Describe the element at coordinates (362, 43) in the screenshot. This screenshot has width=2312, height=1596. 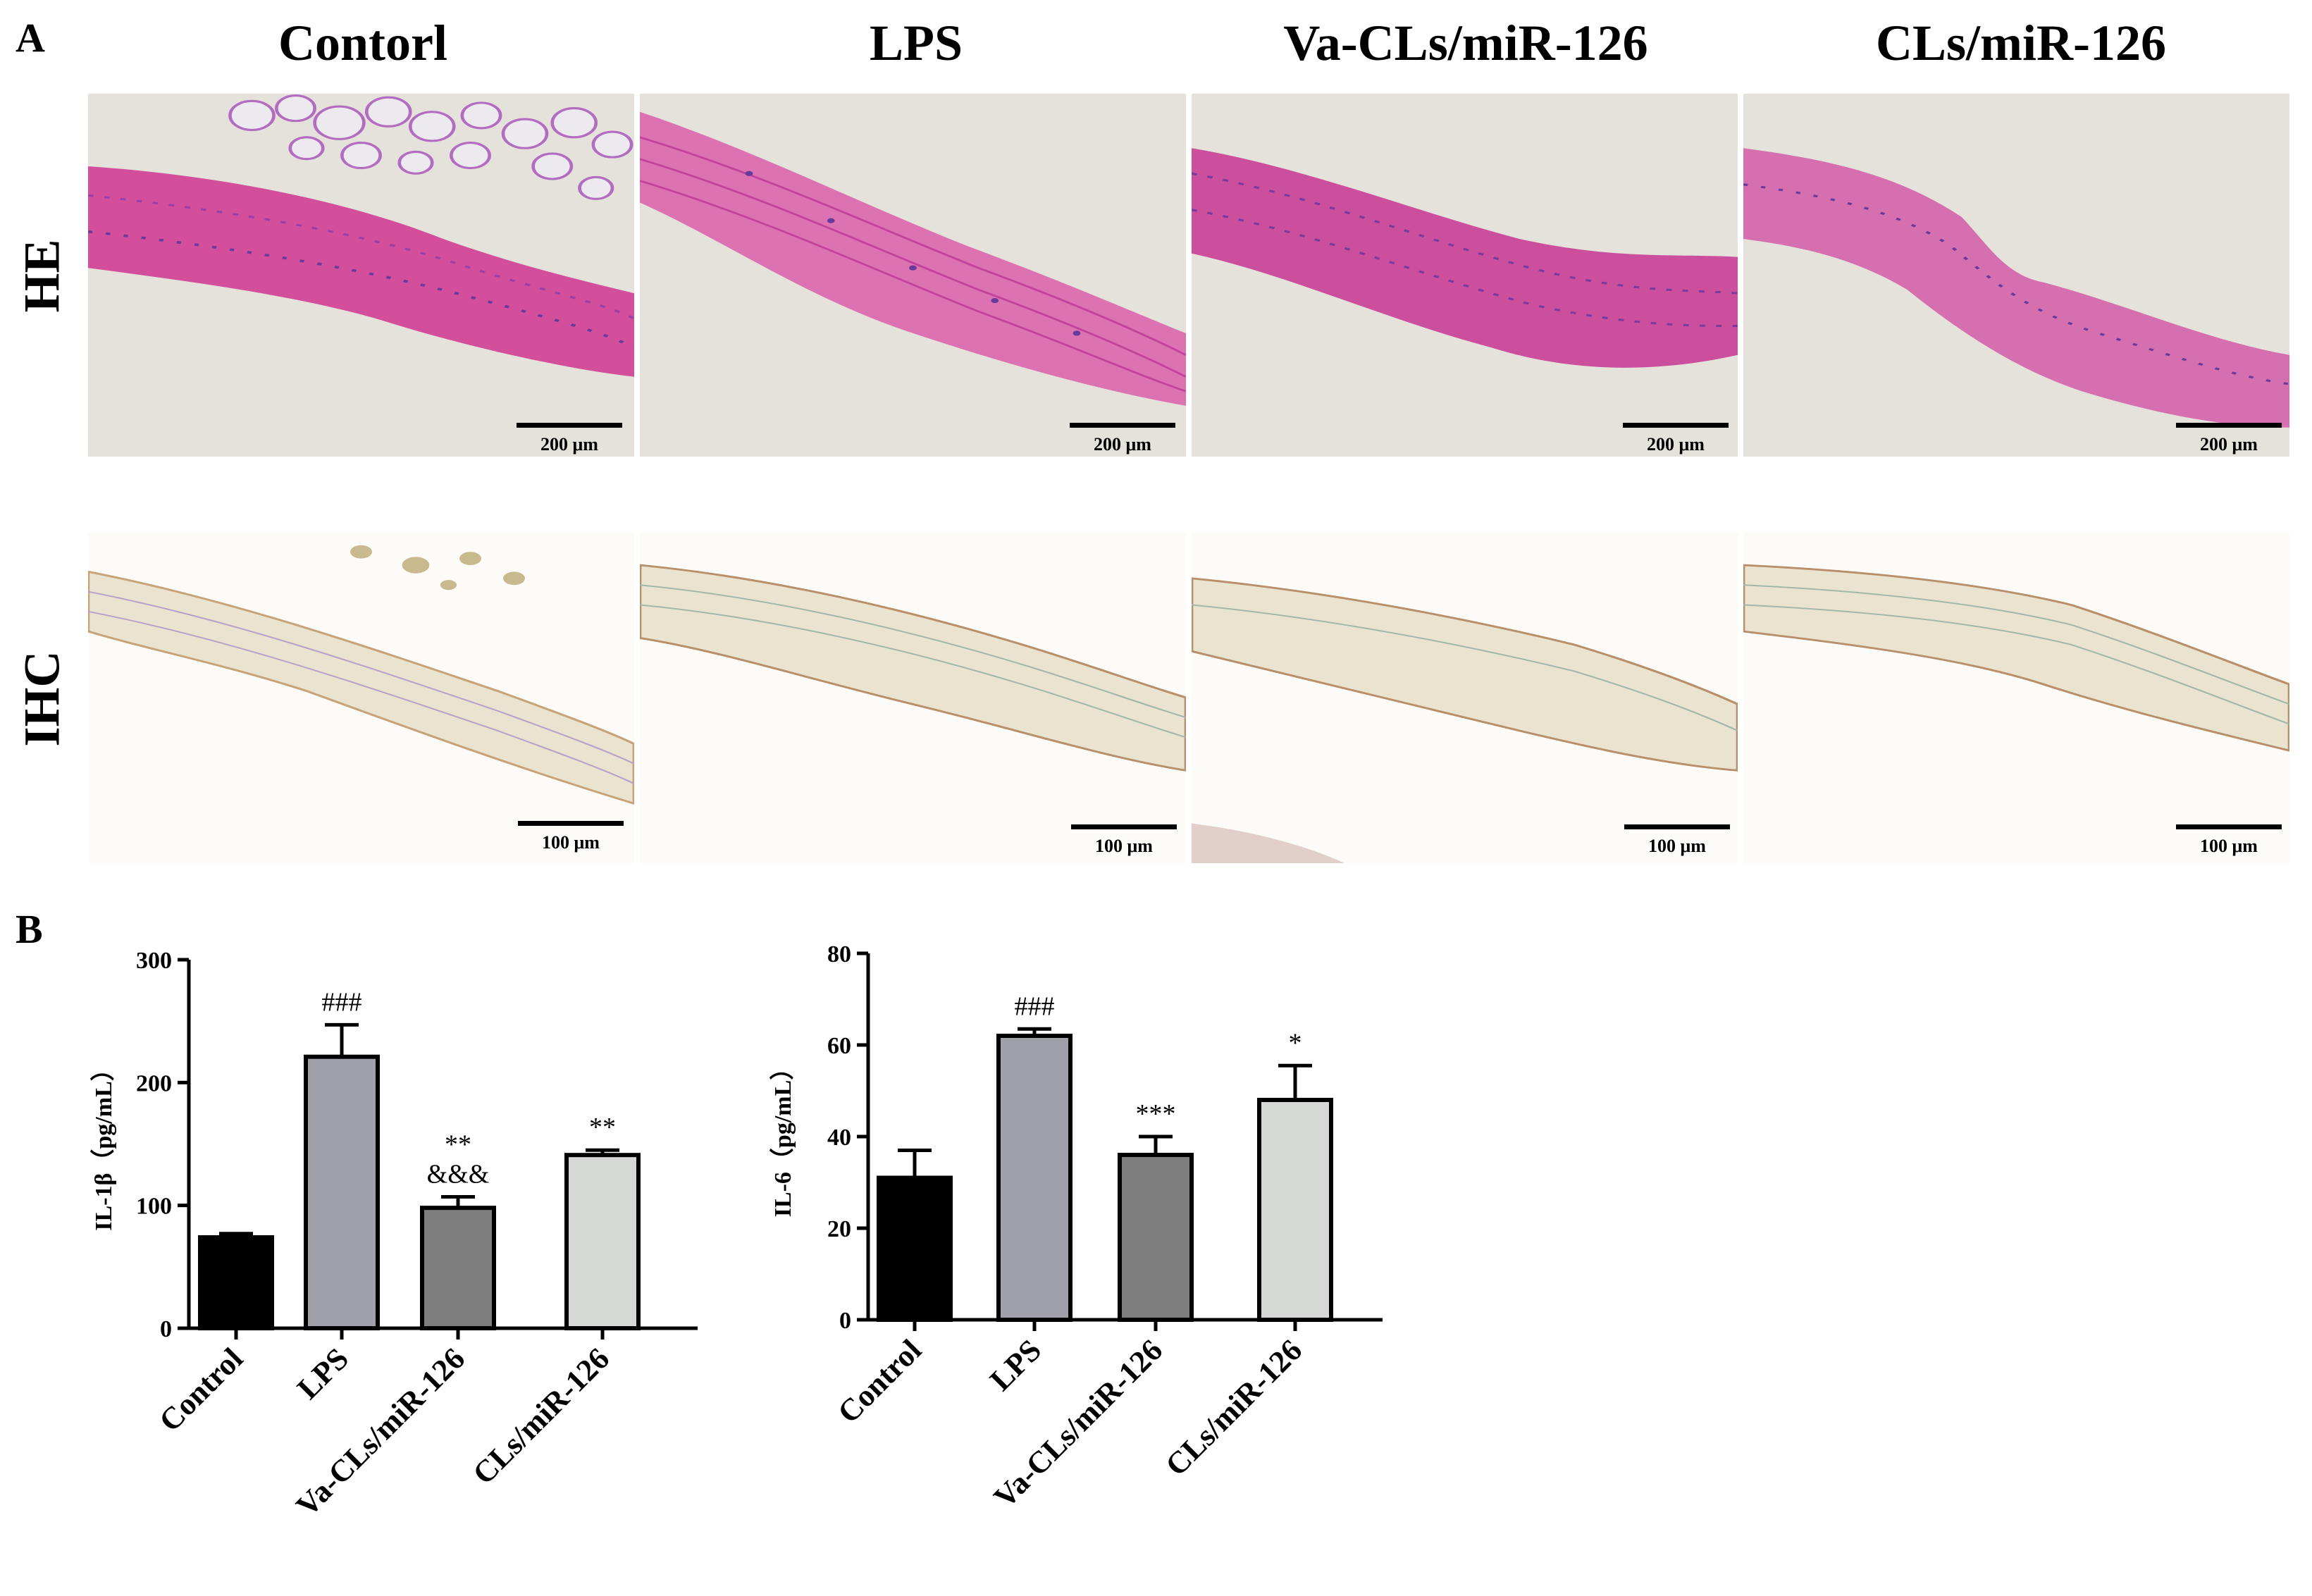
I see `column-title-control: Contorl` at that location.